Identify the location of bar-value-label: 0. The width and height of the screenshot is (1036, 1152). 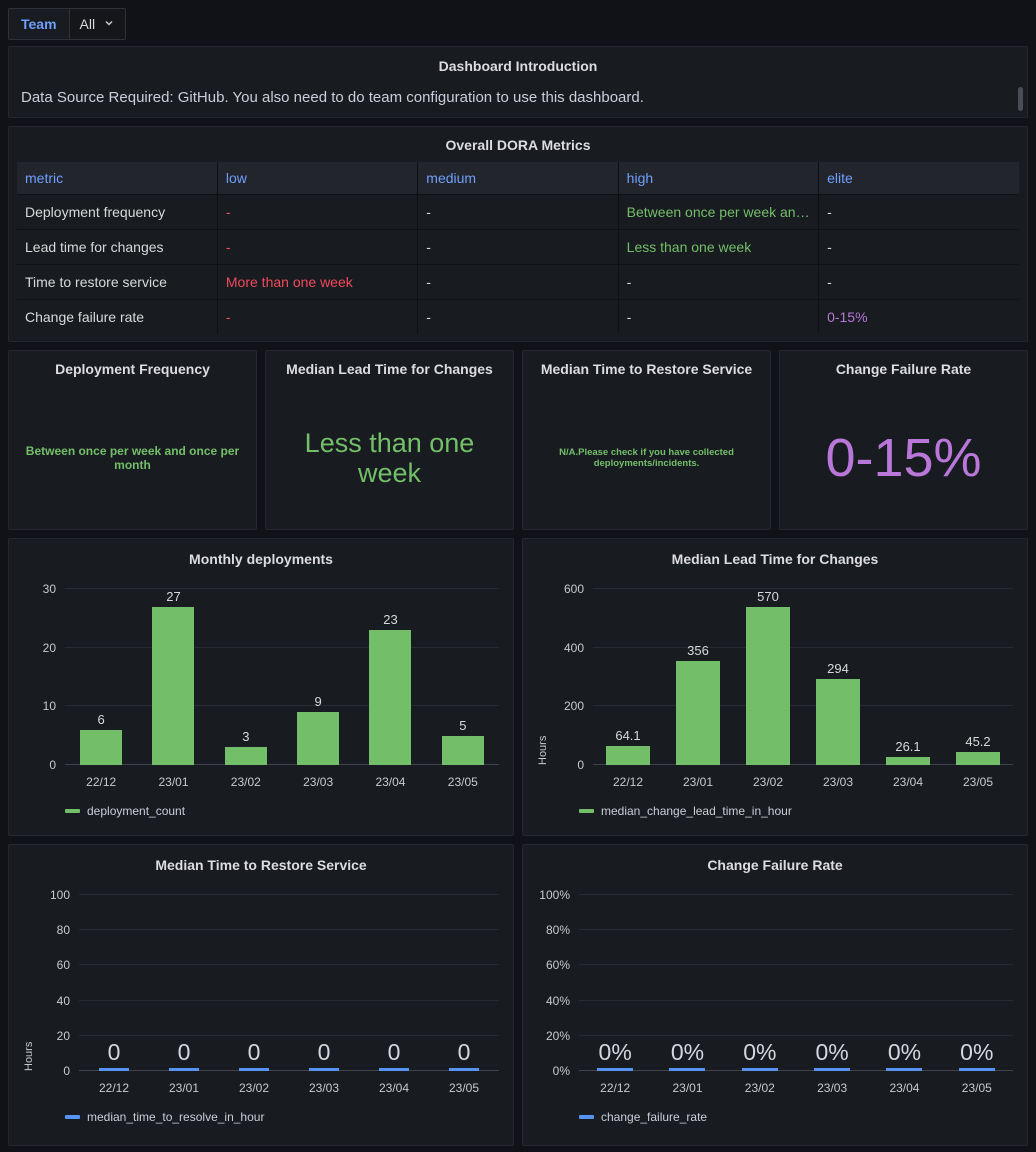
(394, 1052).